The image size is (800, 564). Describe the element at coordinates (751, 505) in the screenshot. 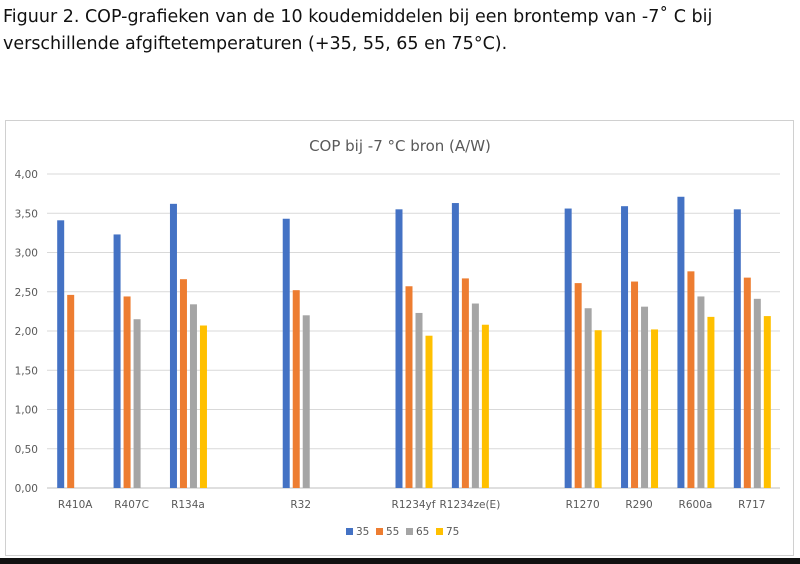

I see `x-tick-label: R717` at that location.